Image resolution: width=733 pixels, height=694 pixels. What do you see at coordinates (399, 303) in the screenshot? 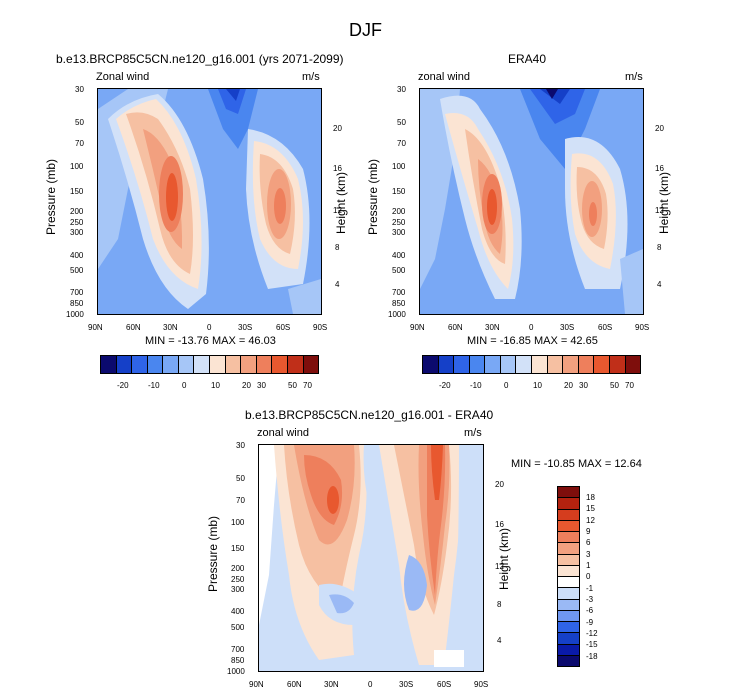
I see `panel-obs-ytick: 850` at bounding box center [399, 303].